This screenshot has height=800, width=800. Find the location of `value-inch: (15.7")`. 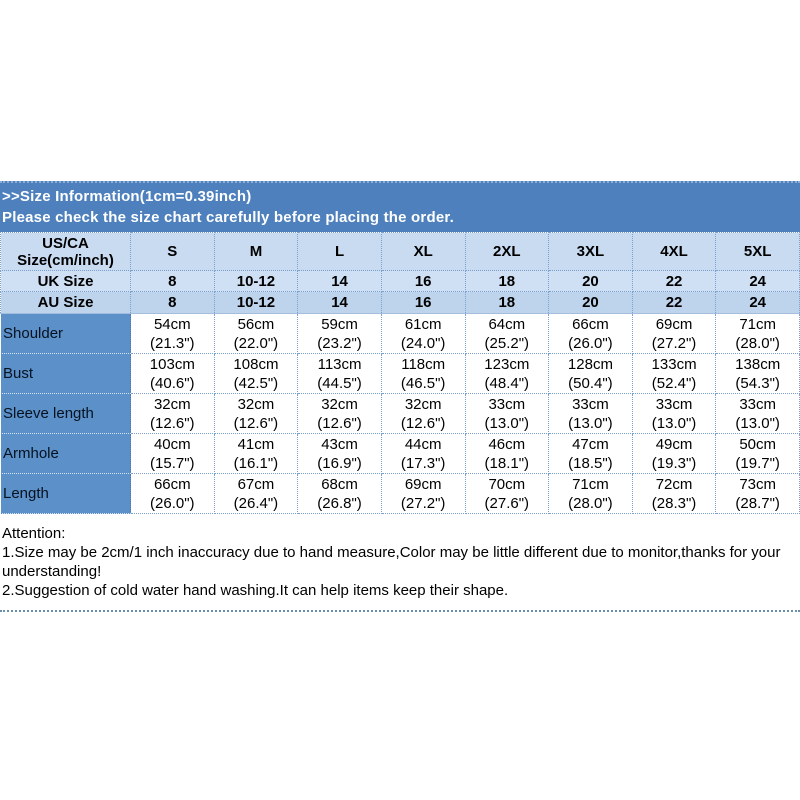

value-inch: (15.7") is located at coordinates (172, 463).